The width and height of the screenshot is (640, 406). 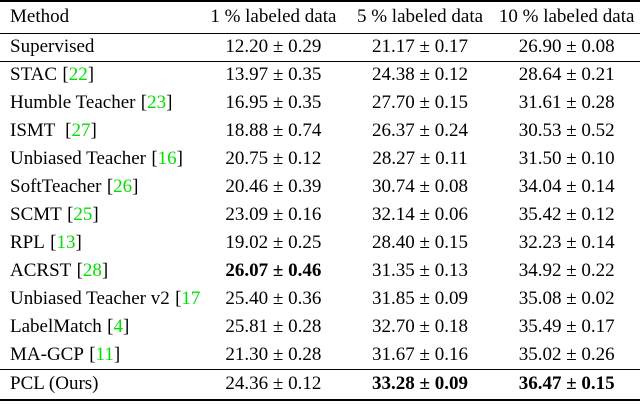 I want to click on citation-link: [16], so click(x=167, y=158).